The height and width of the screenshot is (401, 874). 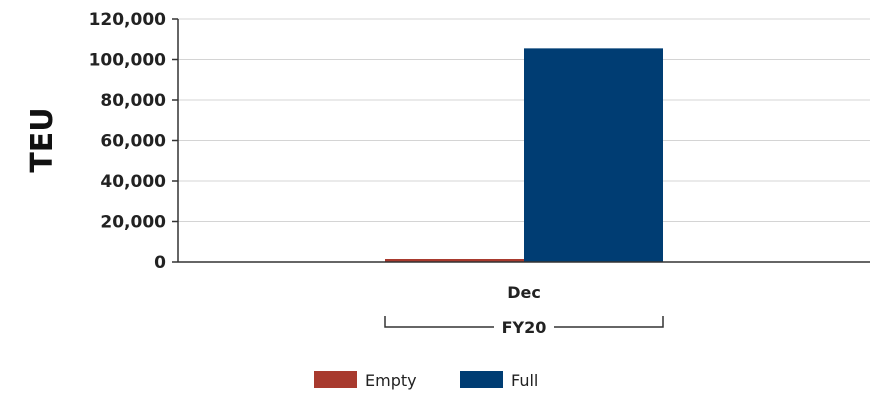 I want to click on x-category-label: Dec, so click(x=524, y=292).